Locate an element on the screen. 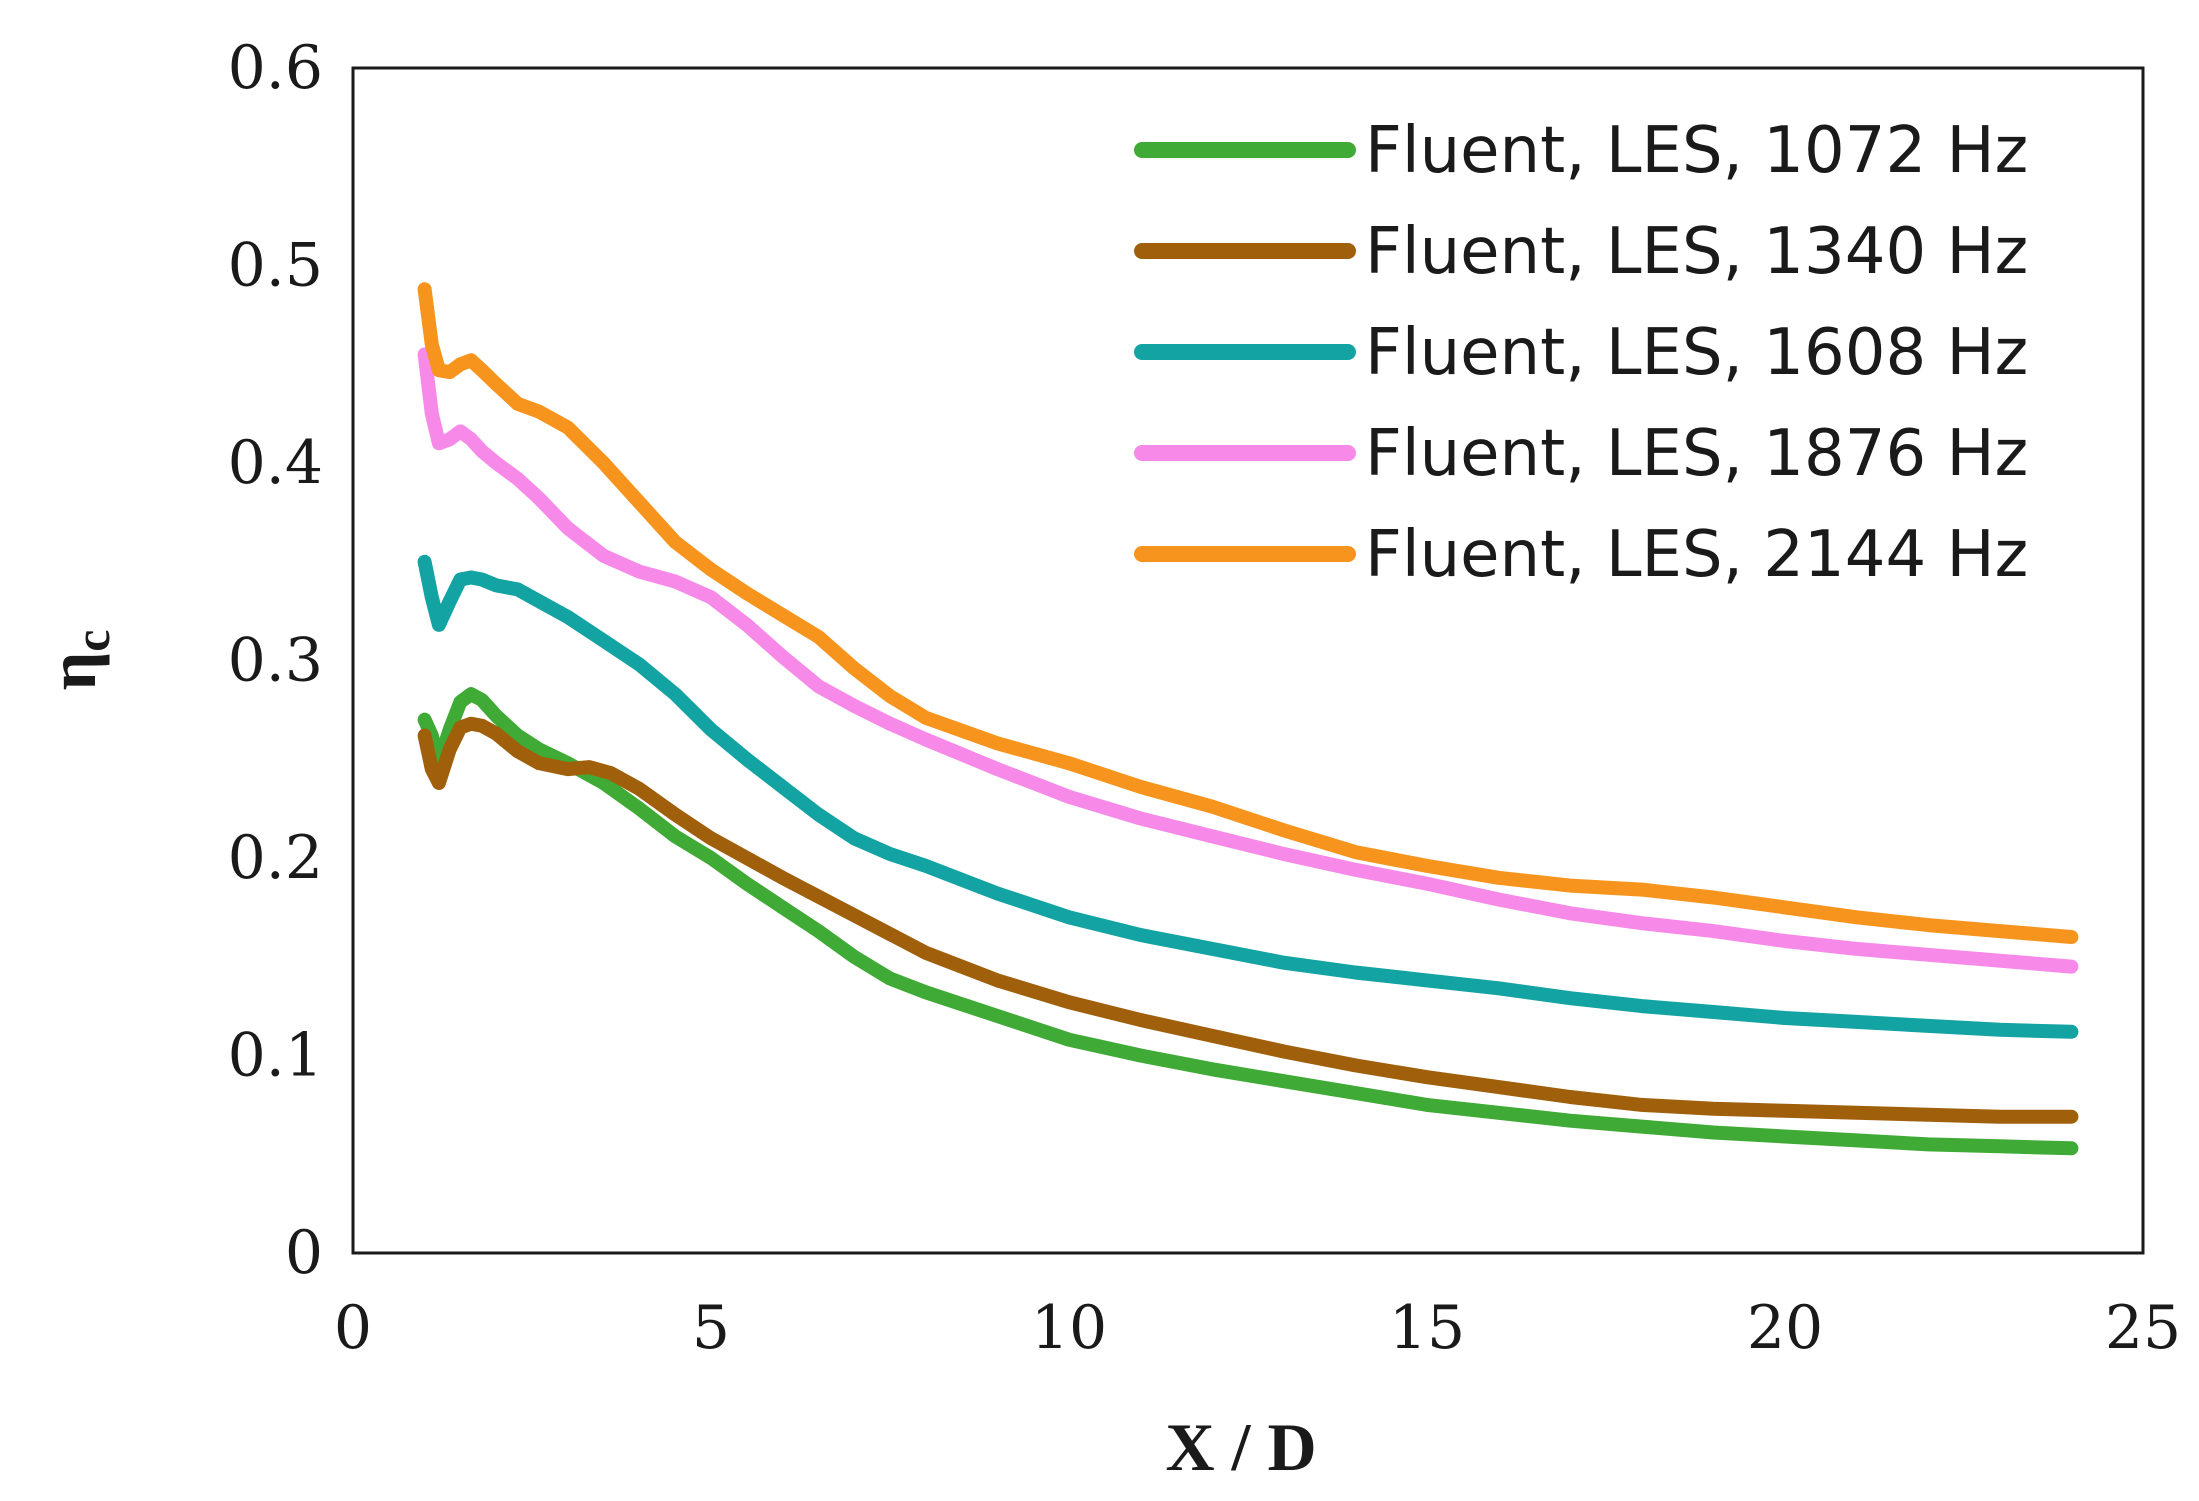 Image resolution: width=2199 pixels, height=1501 pixels. legend-label-2: Fluent, LES, 1340 Hz is located at coordinates (1696, 252).